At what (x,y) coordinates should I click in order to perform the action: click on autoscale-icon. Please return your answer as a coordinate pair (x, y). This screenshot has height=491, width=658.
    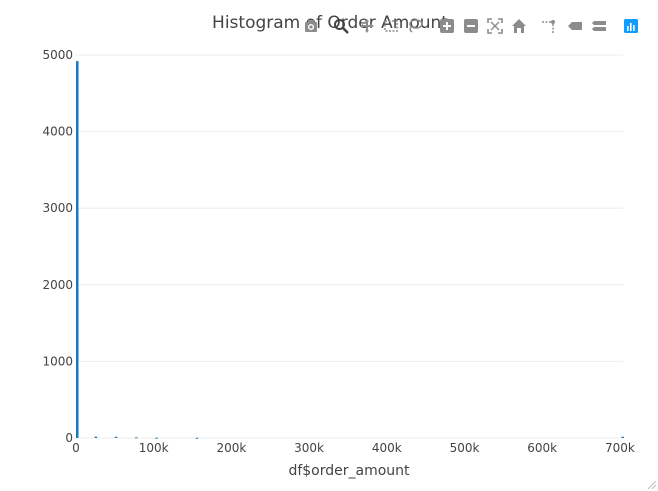
    Looking at the image, I should click on (495, 26).